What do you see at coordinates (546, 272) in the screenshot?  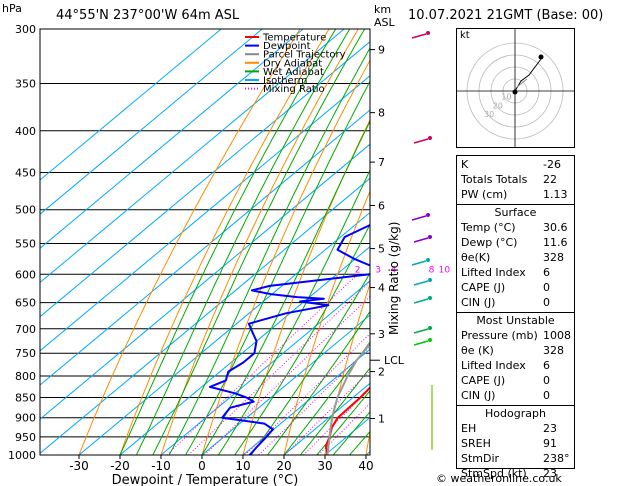 I see `index-value: 6` at bounding box center [546, 272].